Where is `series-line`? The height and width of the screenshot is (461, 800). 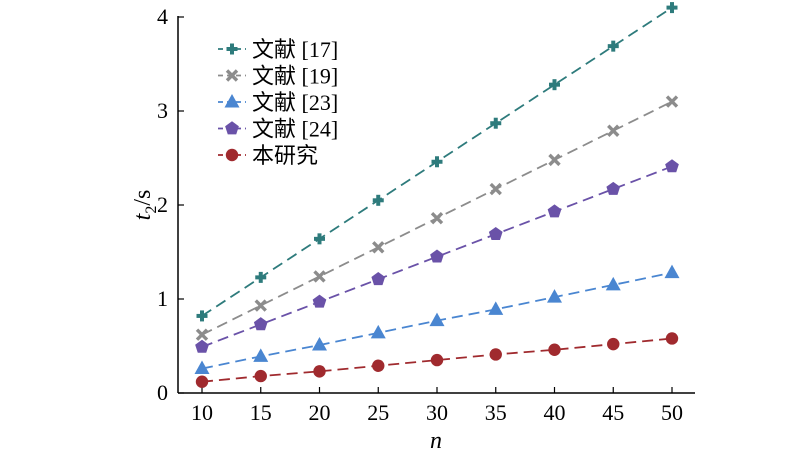 series-line is located at coordinates (437, 360).